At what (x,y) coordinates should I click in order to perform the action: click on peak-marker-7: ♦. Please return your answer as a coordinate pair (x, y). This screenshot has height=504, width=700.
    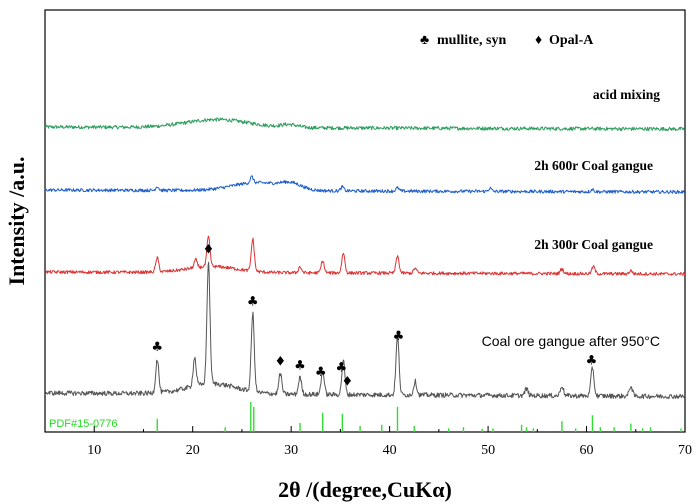
    Looking at the image, I should click on (347, 381).